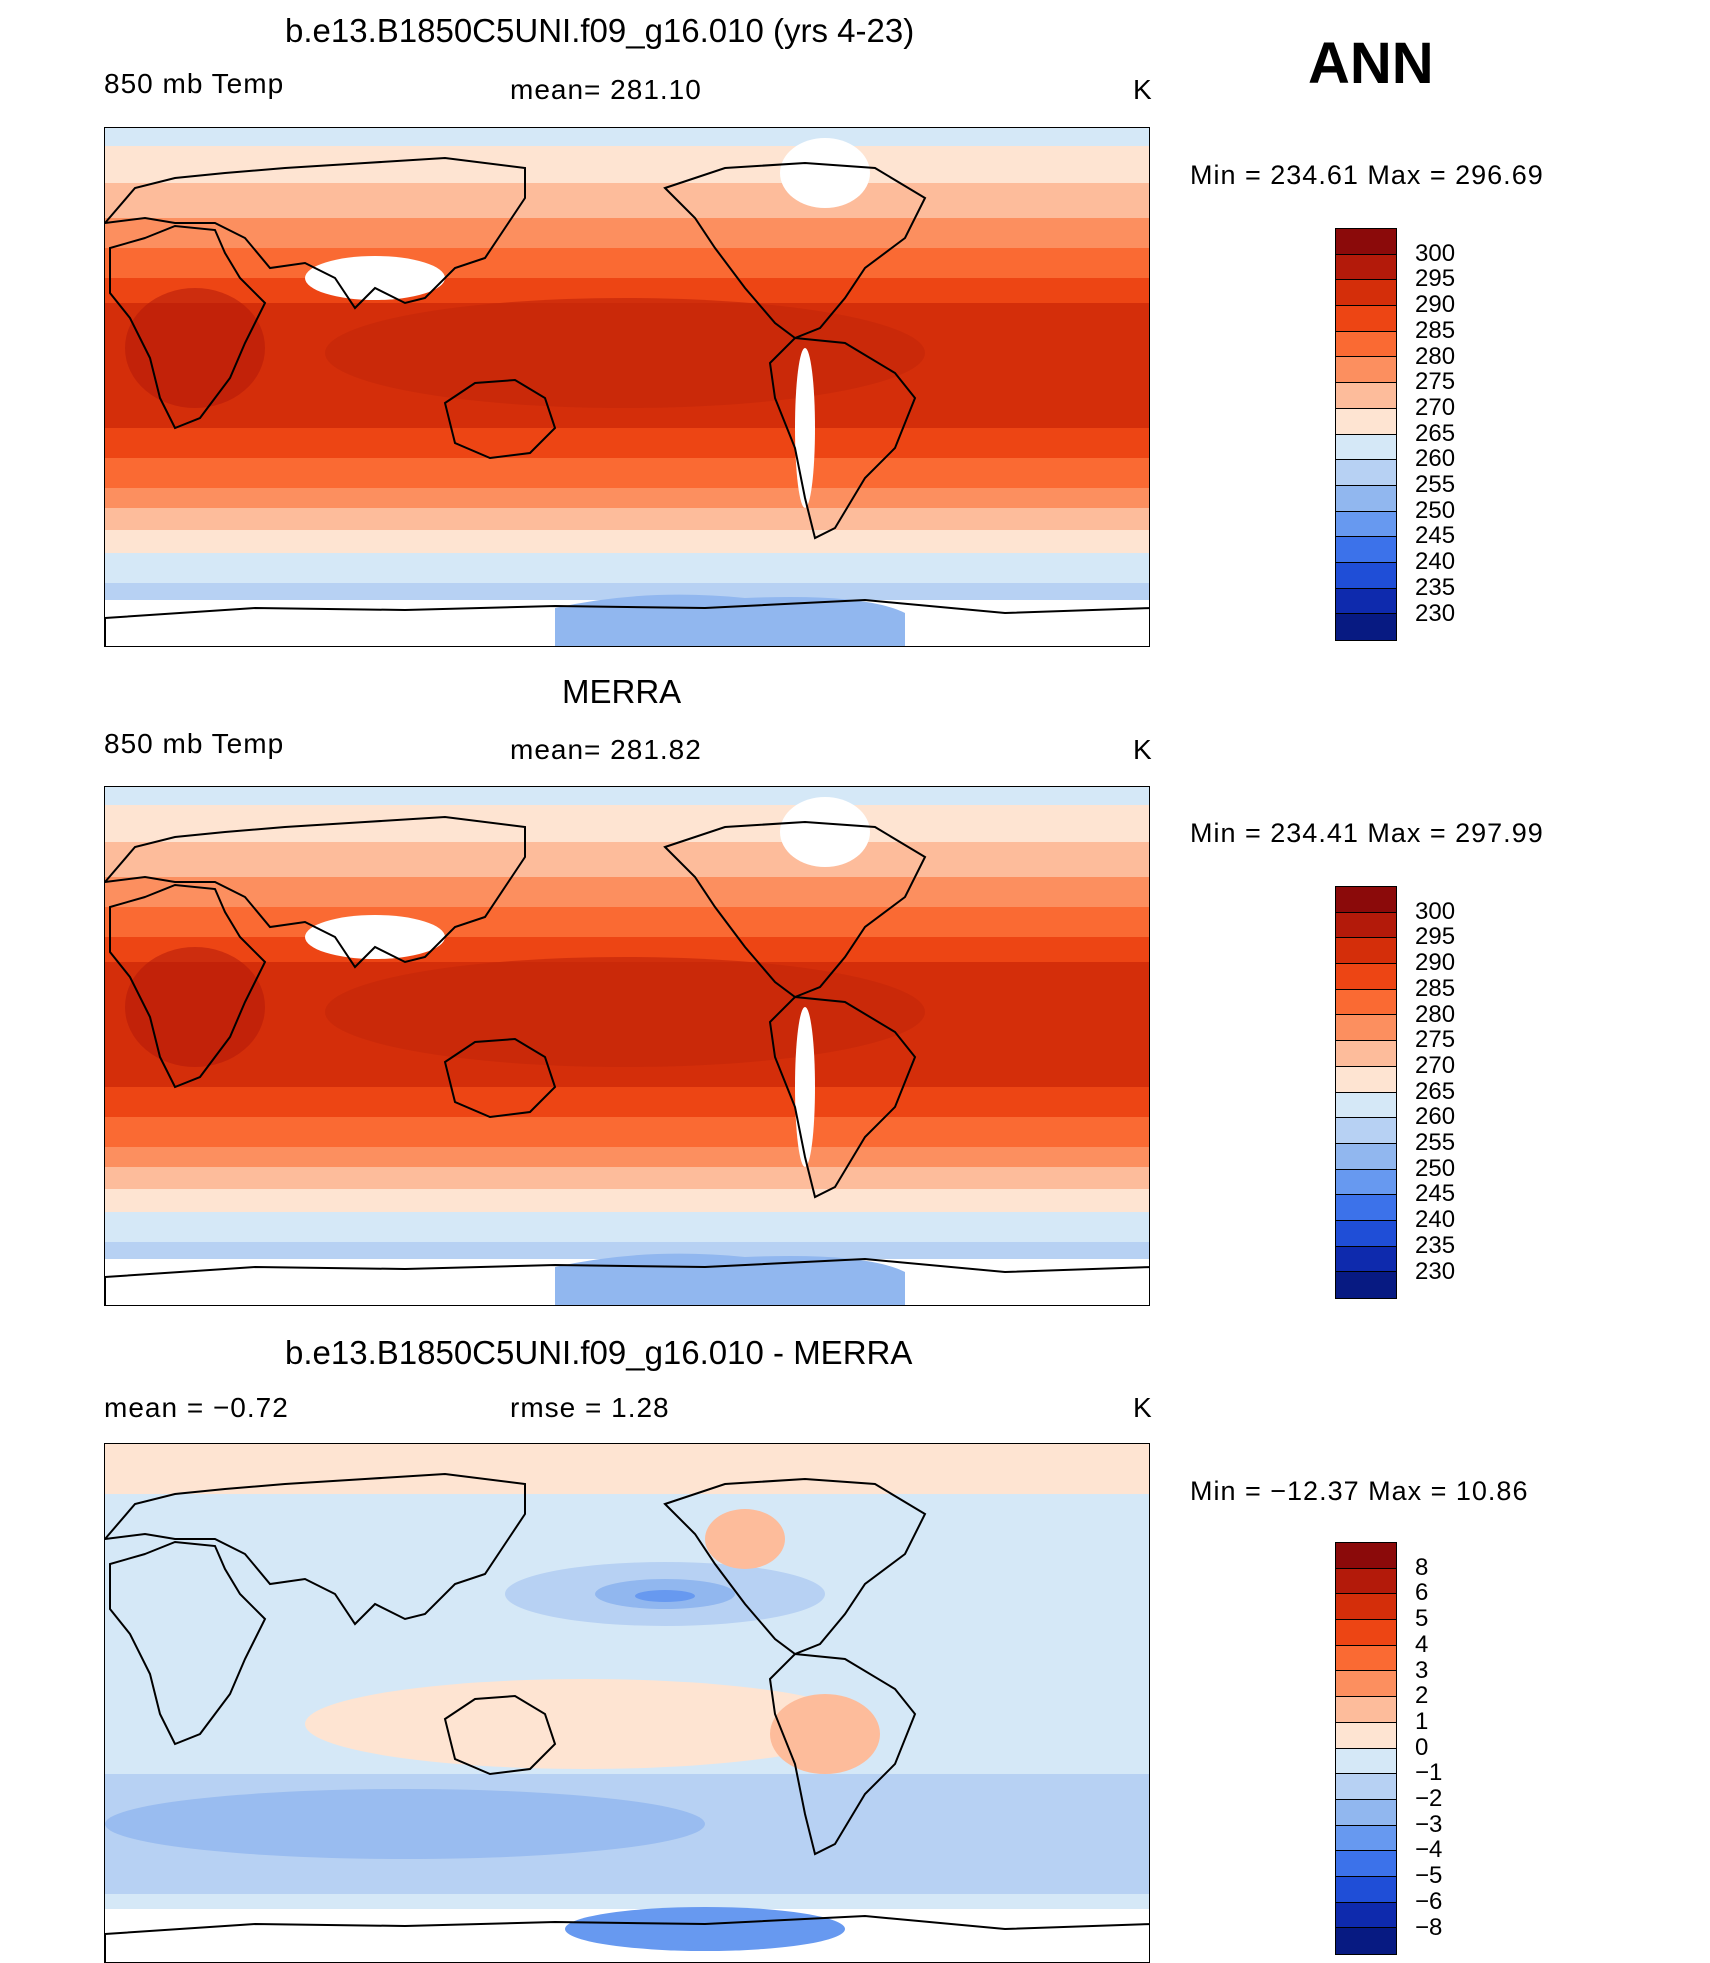  What do you see at coordinates (196, 1407) in the screenshot?
I see `panel-3-mean-label: mean = −0.72` at bounding box center [196, 1407].